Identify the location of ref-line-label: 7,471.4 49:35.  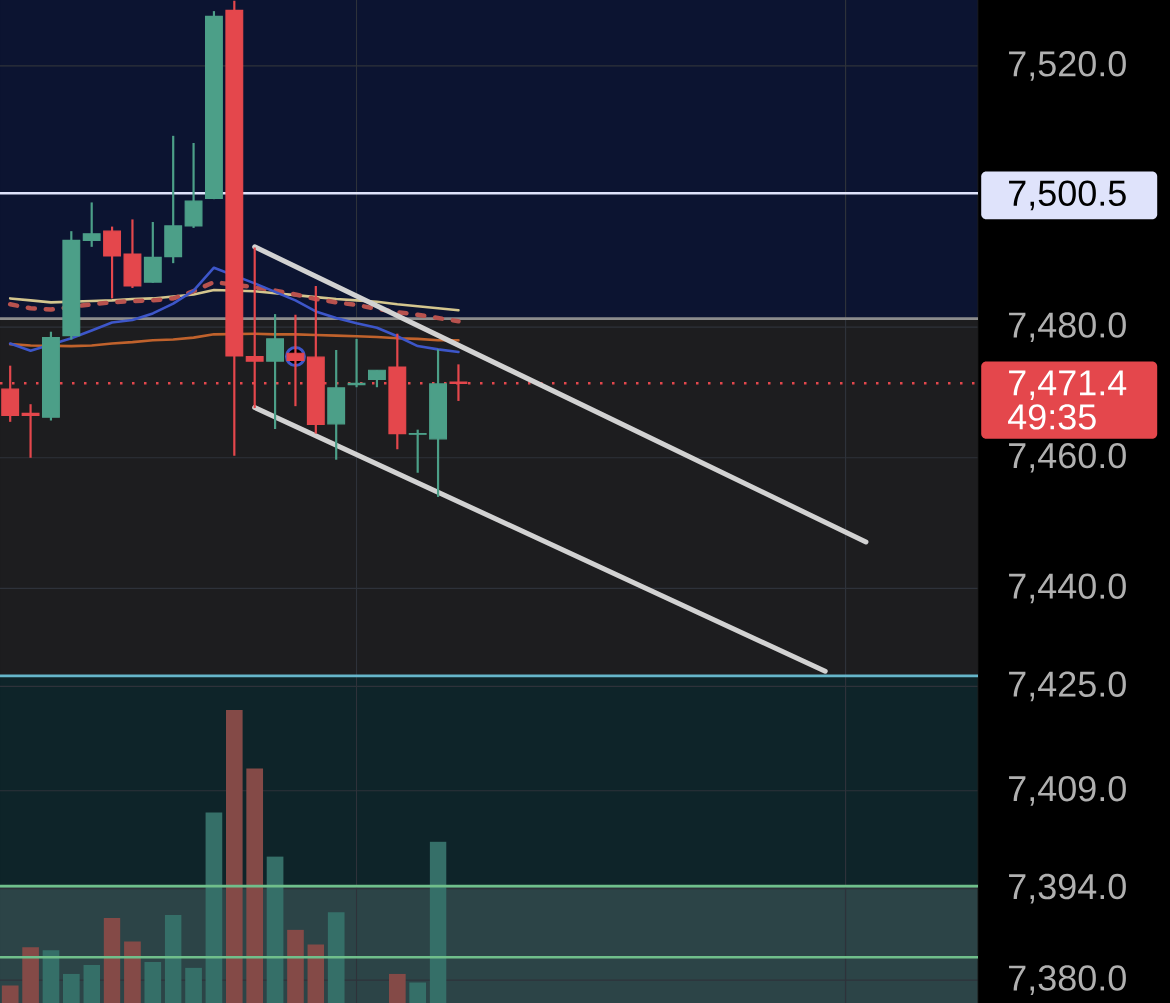
(1067, 400).